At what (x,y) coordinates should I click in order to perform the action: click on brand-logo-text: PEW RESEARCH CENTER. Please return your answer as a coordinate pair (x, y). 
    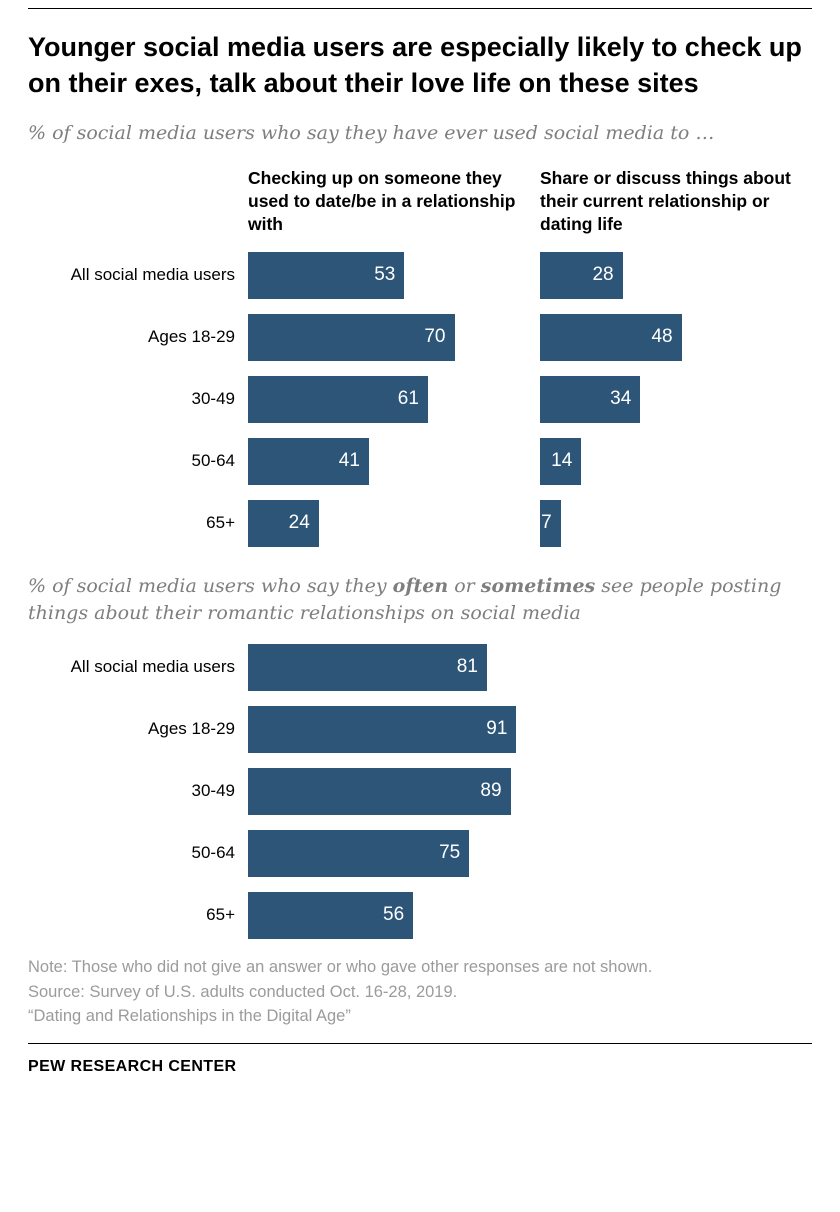
    Looking at the image, I should click on (132, 1067).